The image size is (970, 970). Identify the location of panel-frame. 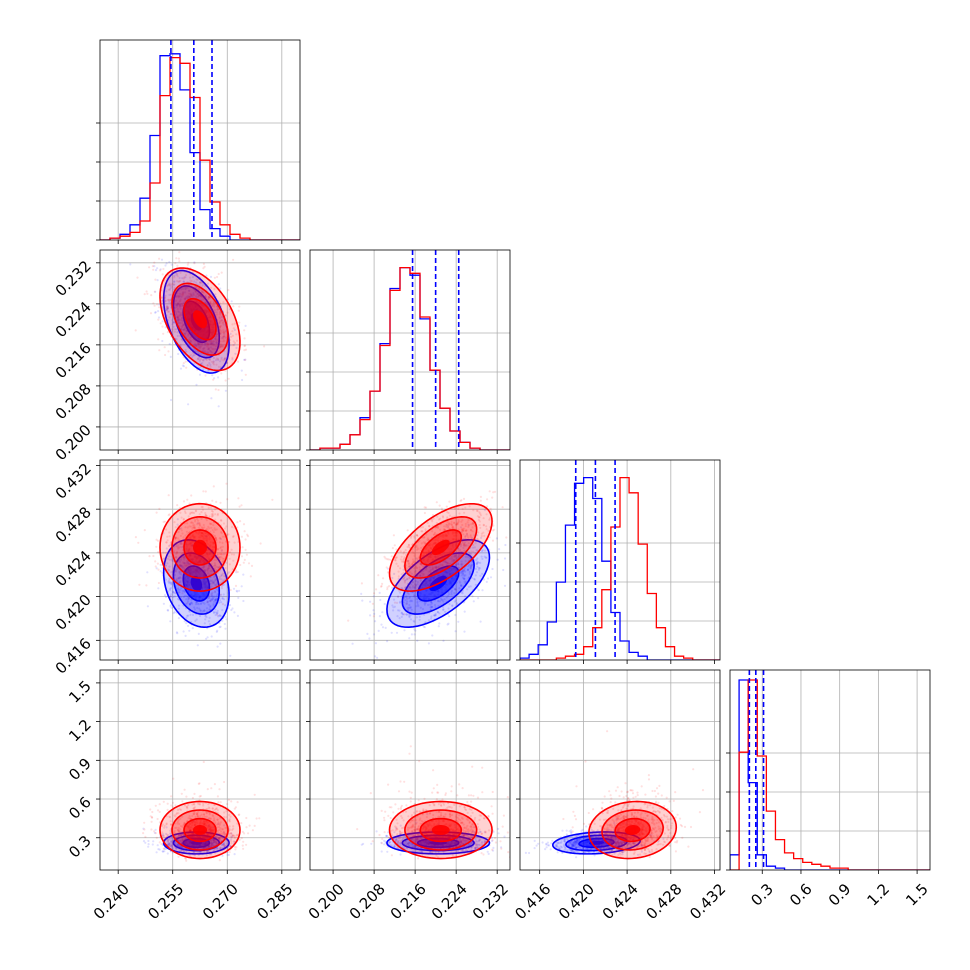
(620, 560).